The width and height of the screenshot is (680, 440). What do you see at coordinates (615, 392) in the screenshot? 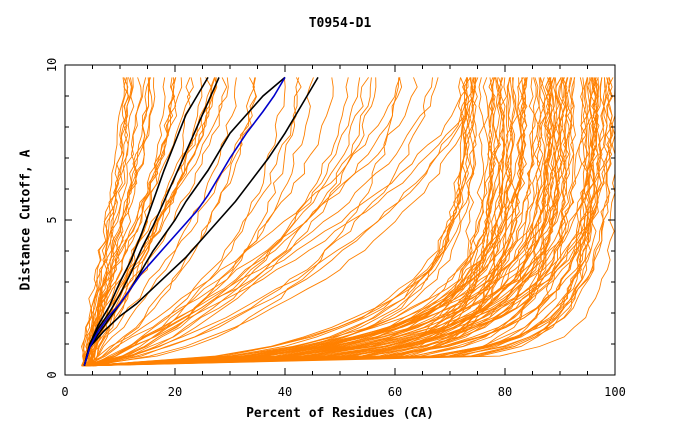
I see `x-tick-label: 100` at bounding box center [615, 392].